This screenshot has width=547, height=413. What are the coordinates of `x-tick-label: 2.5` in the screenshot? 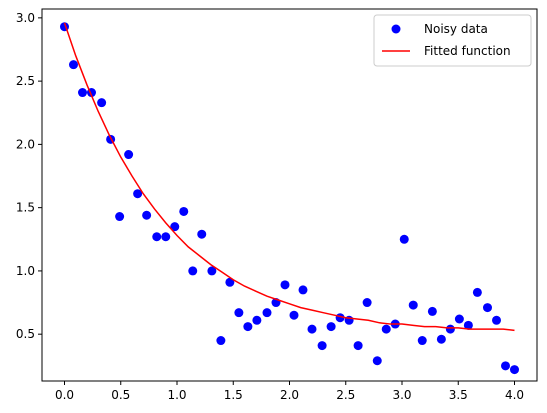 It's located at (345, 395).